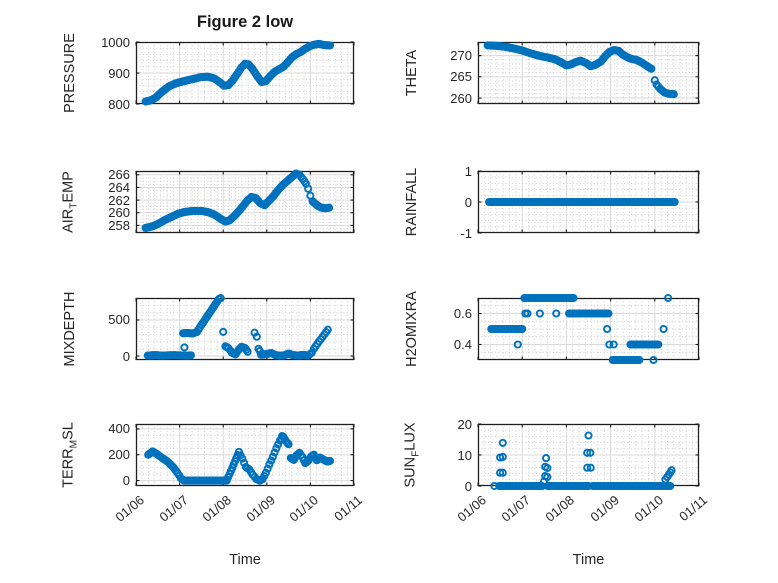  I want to click on y-tick-label: 1000, so click(115, 42).